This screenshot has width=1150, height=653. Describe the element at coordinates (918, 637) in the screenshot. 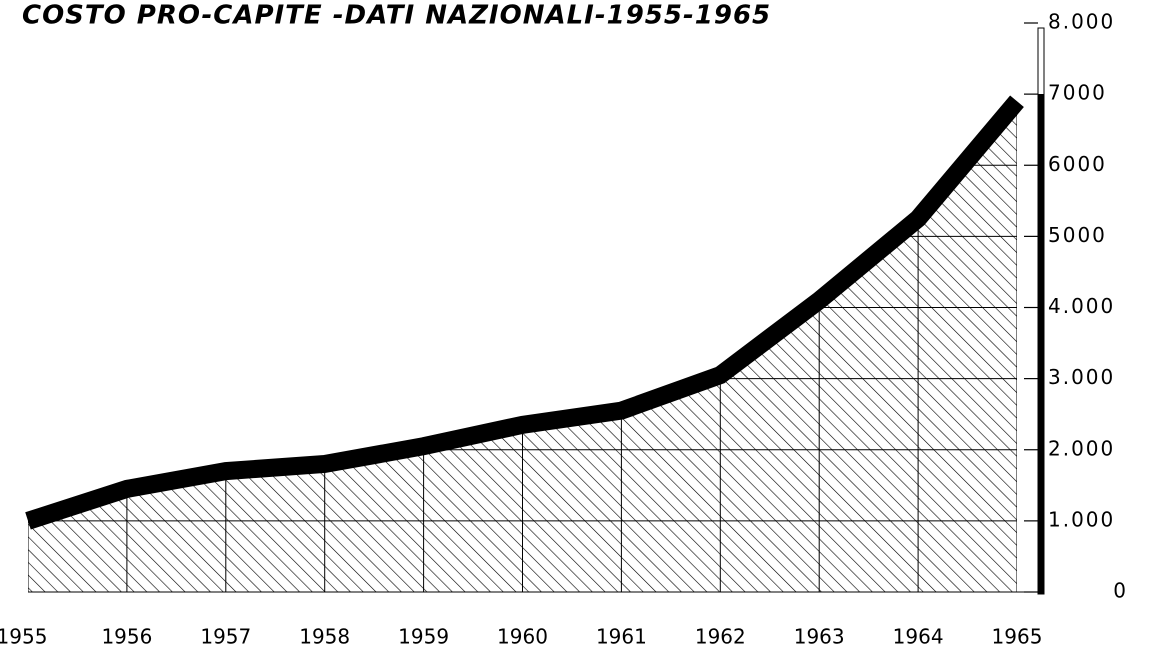

I see `x-tick-label: 1964` at that location.